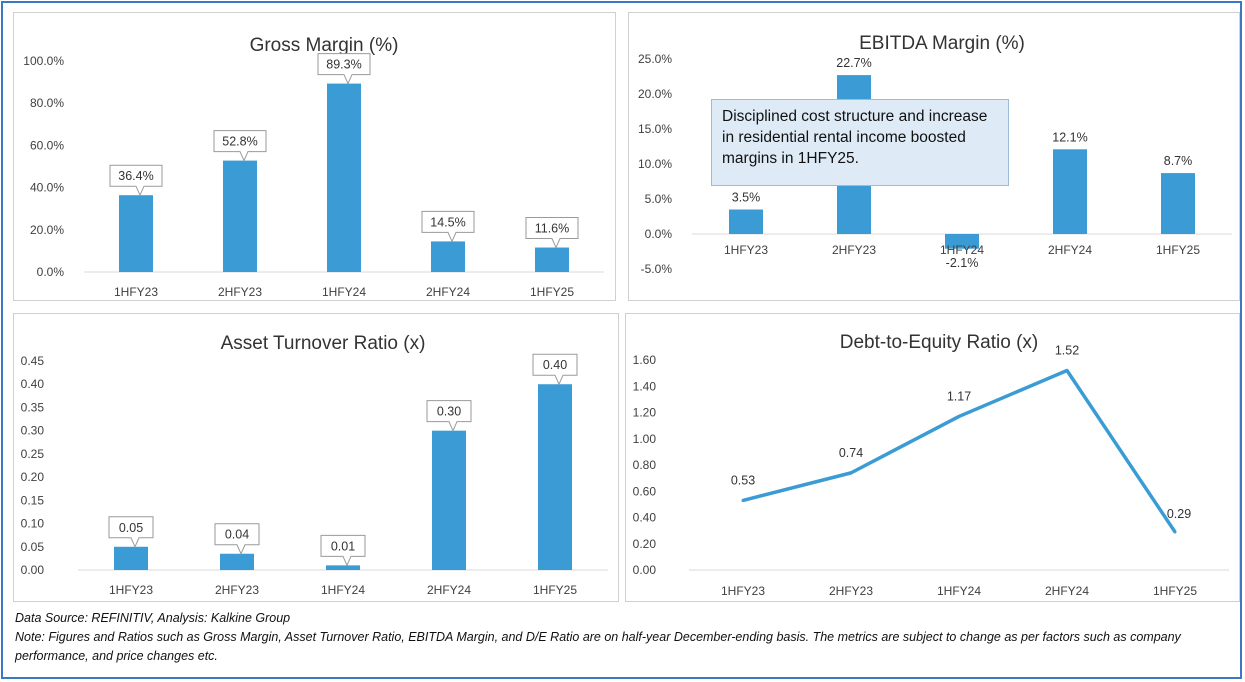  I want to click on y-tick-label: -5.0%, so click(657, 269).